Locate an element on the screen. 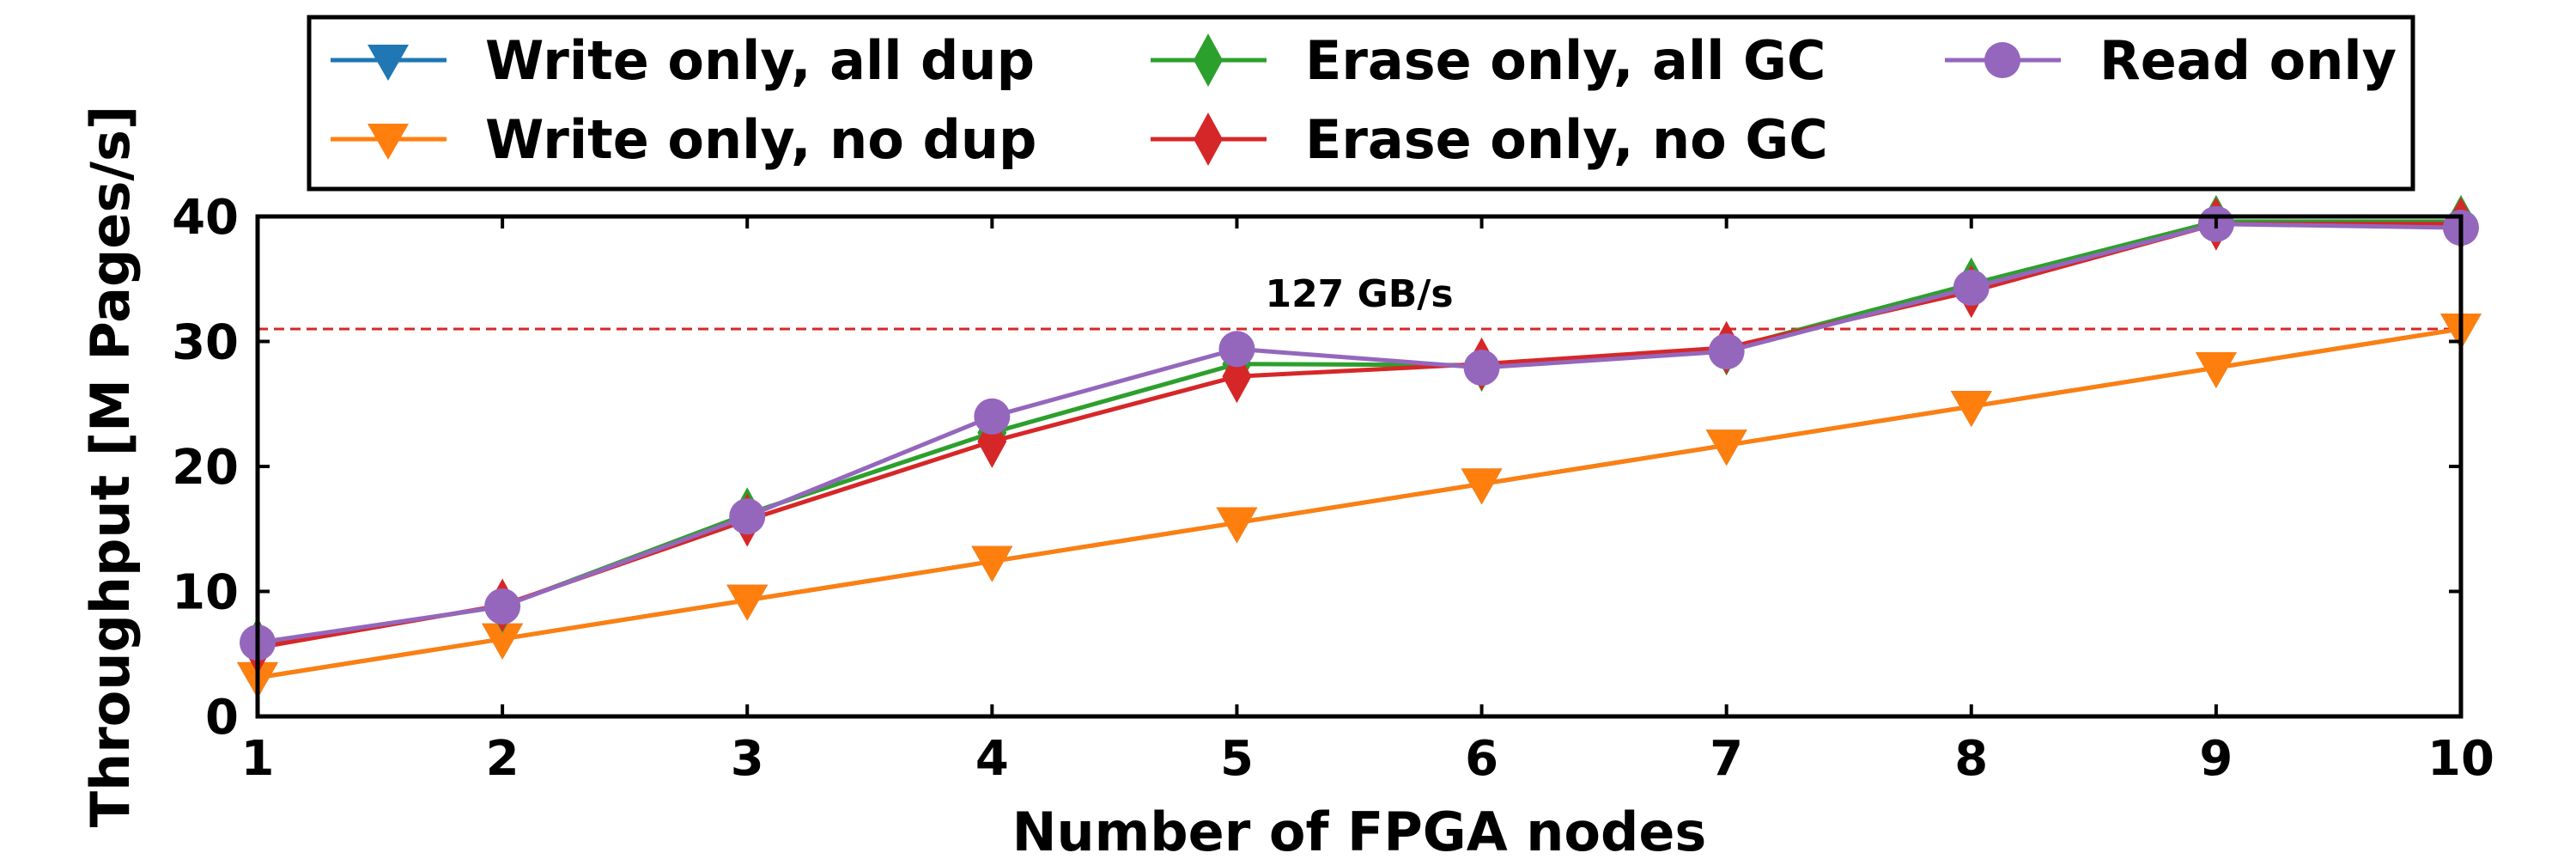 The image size is (2576, 859). legend-entry-5: Read only is located at coordinates (2171, 61).